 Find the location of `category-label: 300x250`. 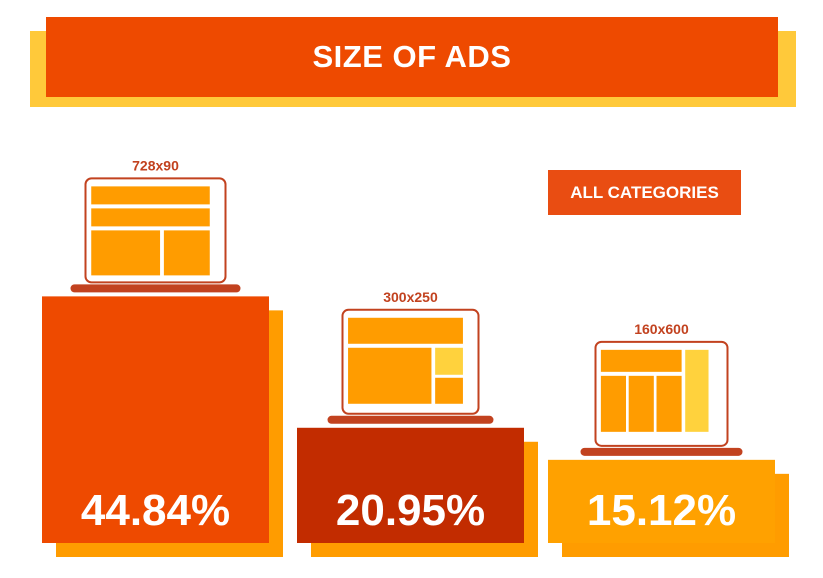

category-label: 300x250 is located at coordinates (410, 297).